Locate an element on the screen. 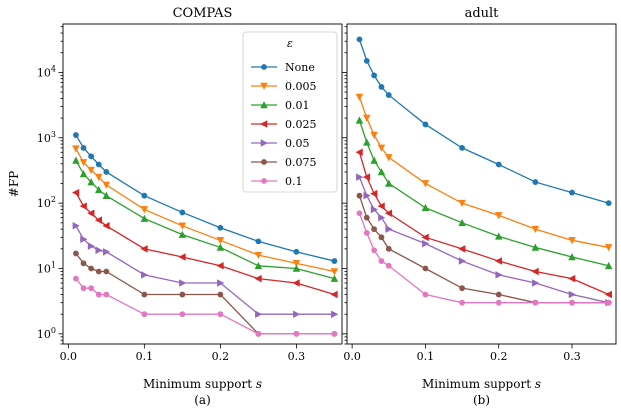 The height and width of the screenshot is (415, 621). legend: ε None 0.005 0.01 0.025 0.05 0.075 0.1 is located at coordinates (290, 112).